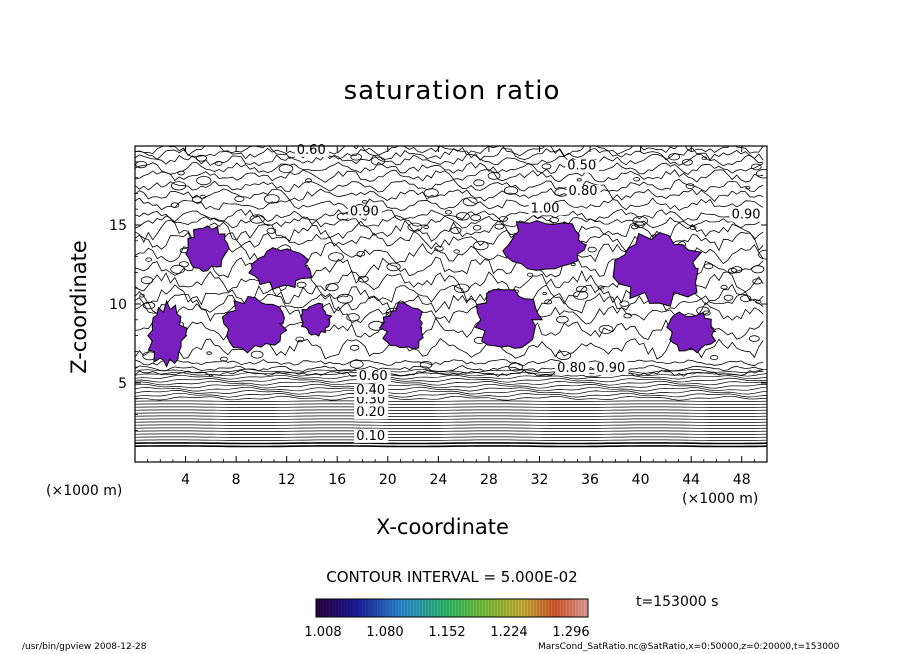 The height and width of the screenshot is (654, 904). What do you see at coordinates (677, 602) in the screenshot?
I see `time-label: t=153000 s` at bounding box center [677, 602].